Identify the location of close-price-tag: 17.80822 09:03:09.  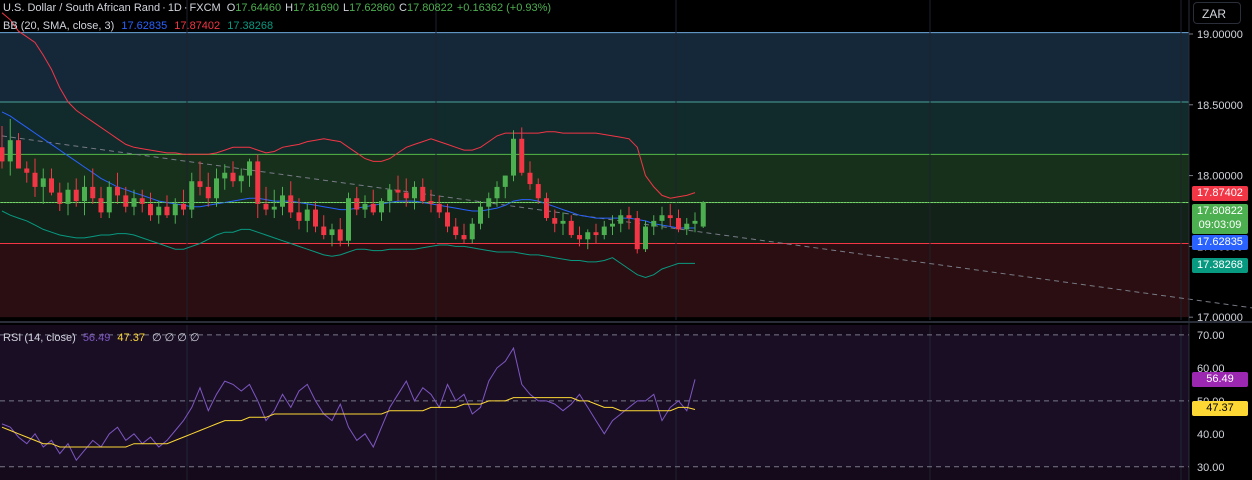
(1220, 219).